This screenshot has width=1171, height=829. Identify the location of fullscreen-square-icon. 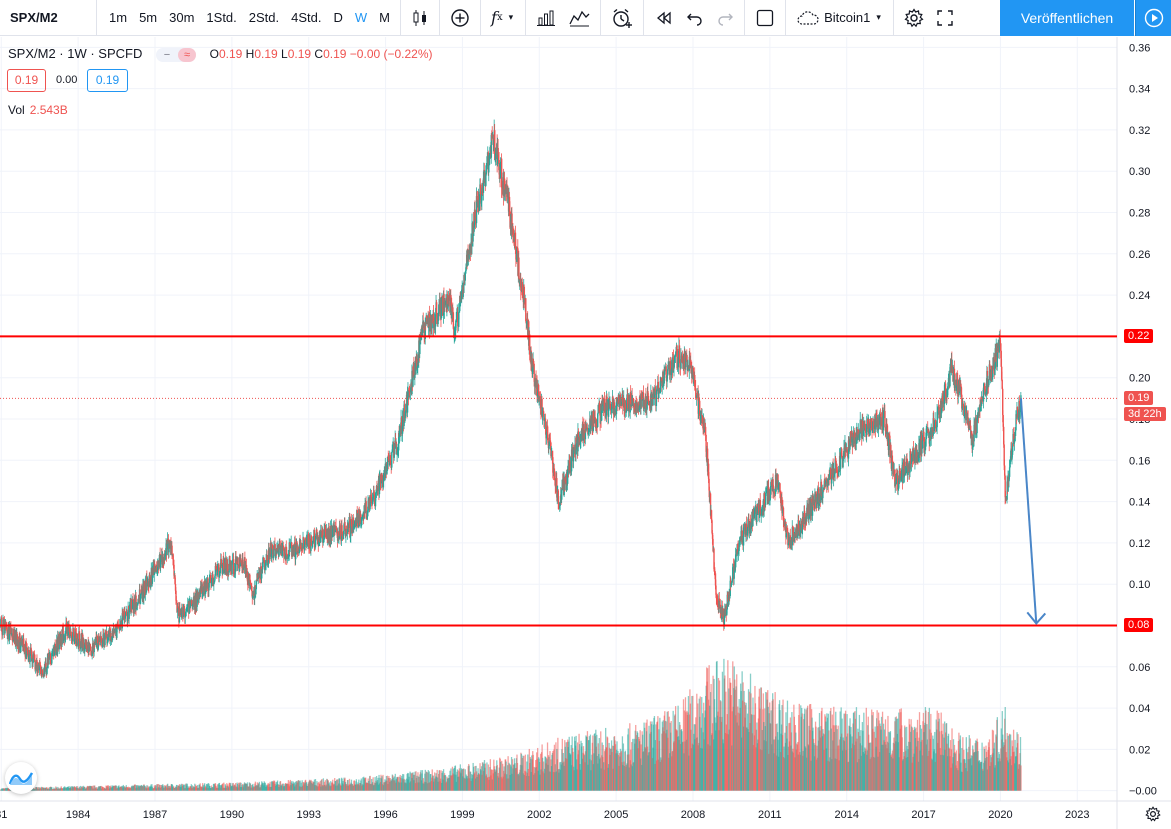
(765, 18).